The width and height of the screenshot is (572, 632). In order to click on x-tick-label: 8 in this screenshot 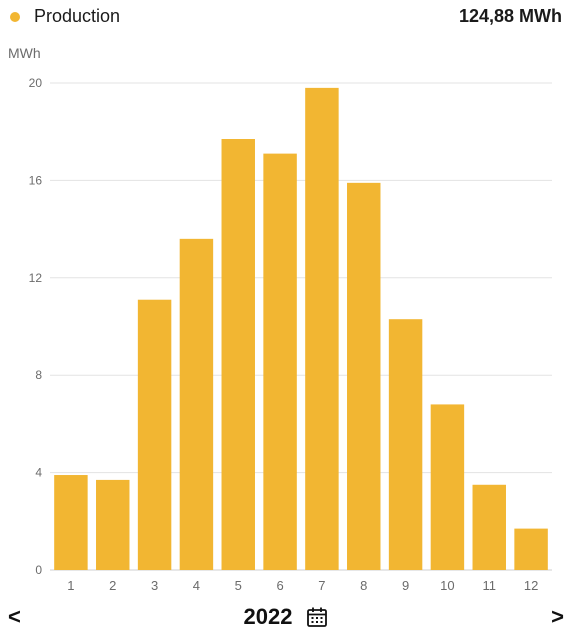, I will do `click(363, 585)`.